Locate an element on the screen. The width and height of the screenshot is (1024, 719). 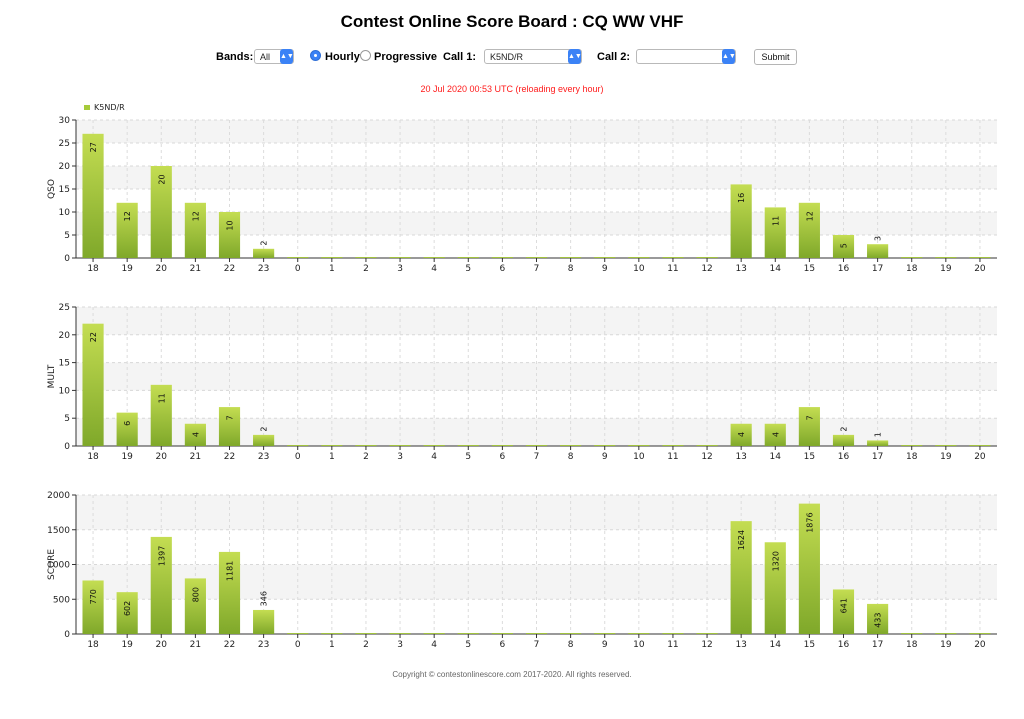
x-tick-label: 2 is located at coordinates (366, 457).